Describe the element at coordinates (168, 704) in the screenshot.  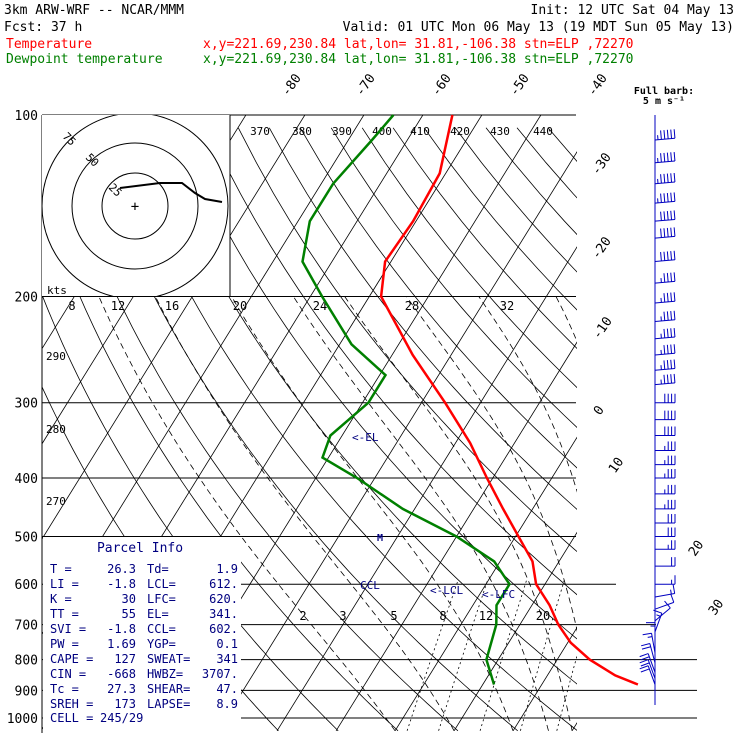
I see `parcel-key: LAPSE=` at that location.